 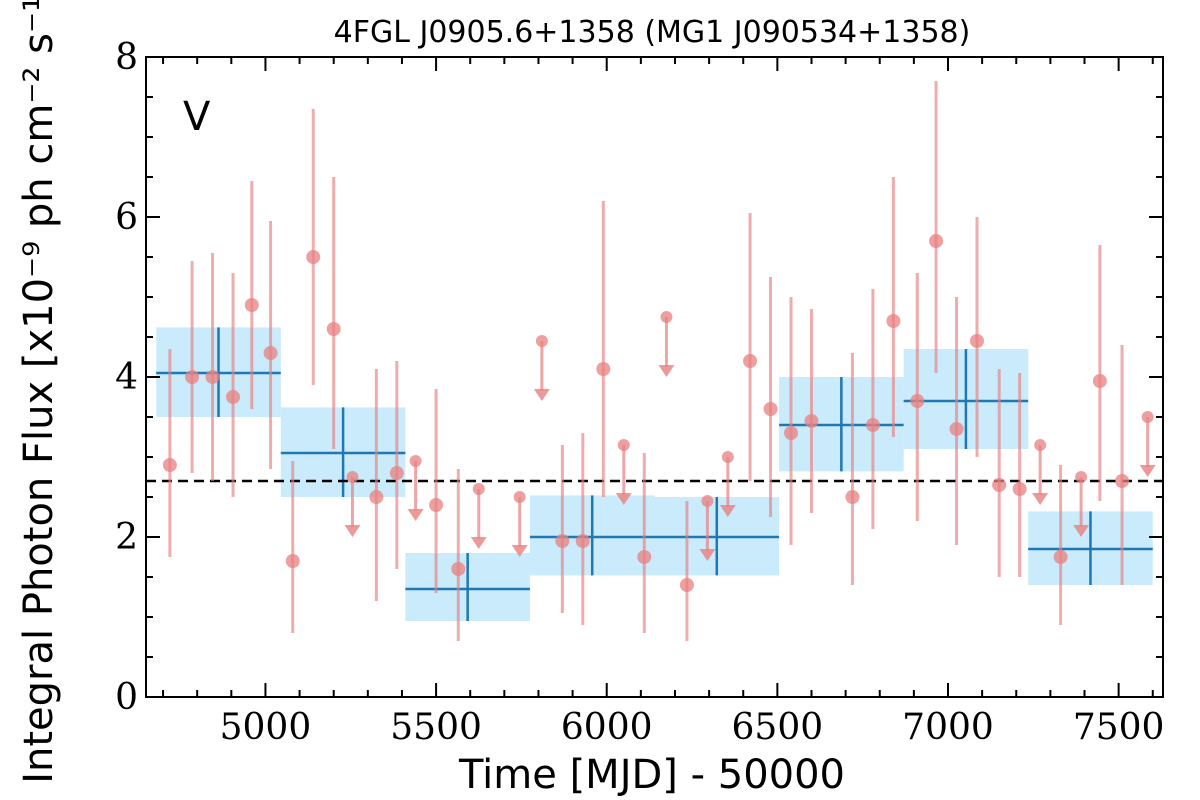 What do you see at coordinates (1119, 727) in the screenshot?
I see `x-tick-label: 7500` at bounding box center [1119, 727].